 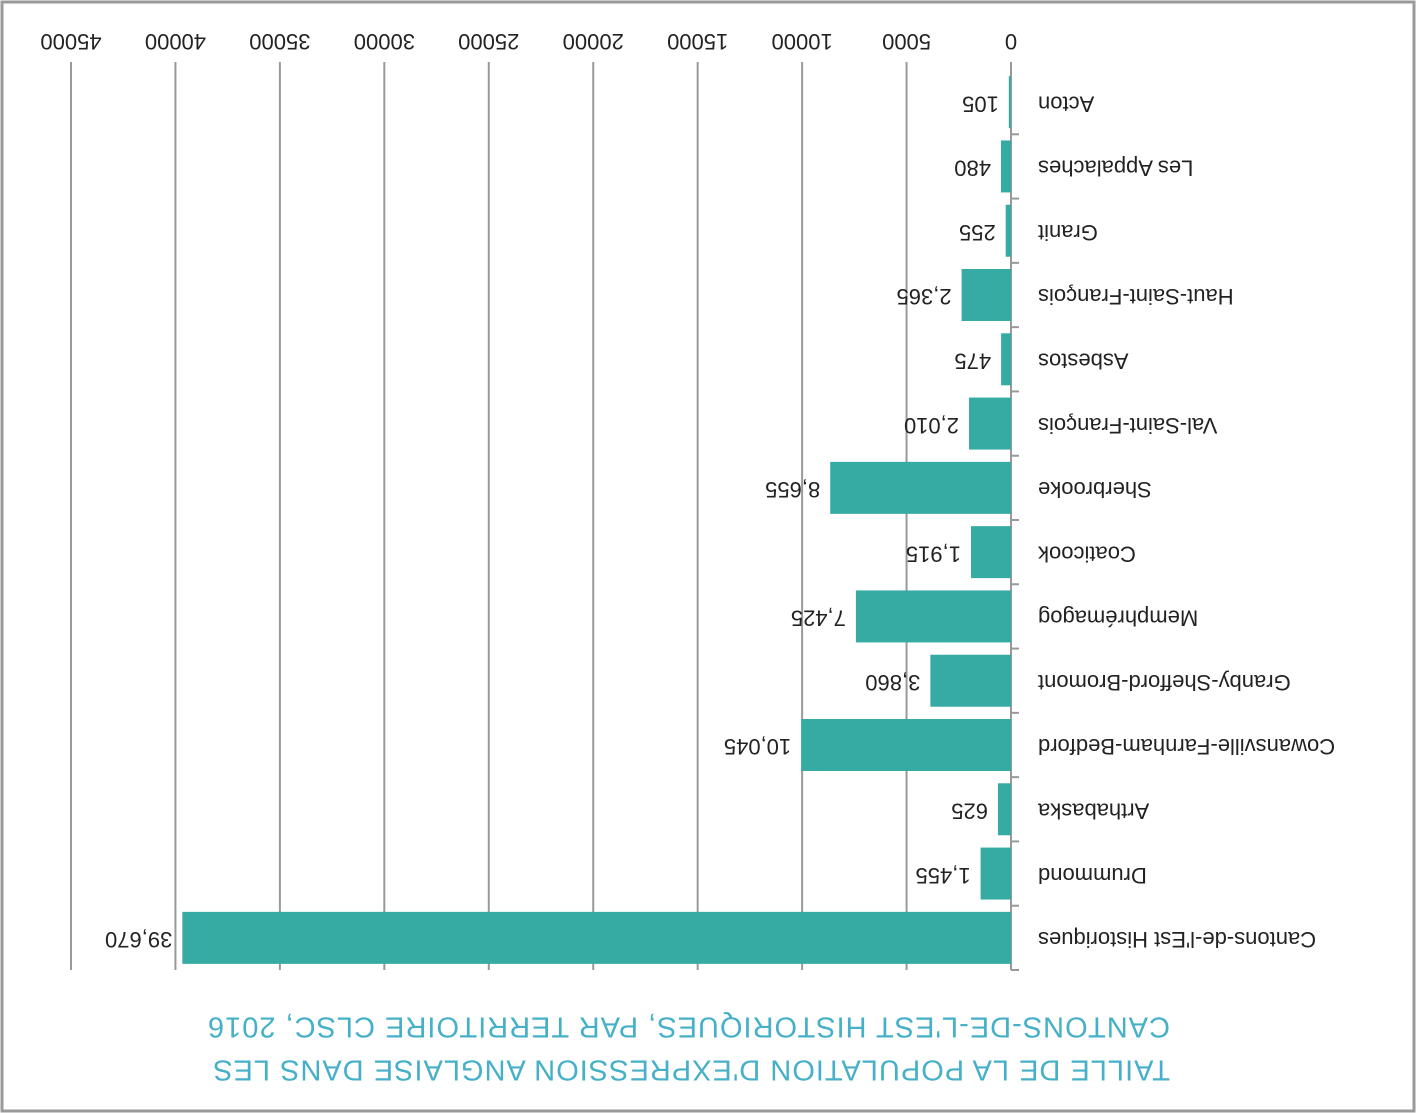 What do you see at coordinates (972, 168) in the screenshot?
I see `data-label: 480` at bounding box center [972, 168].